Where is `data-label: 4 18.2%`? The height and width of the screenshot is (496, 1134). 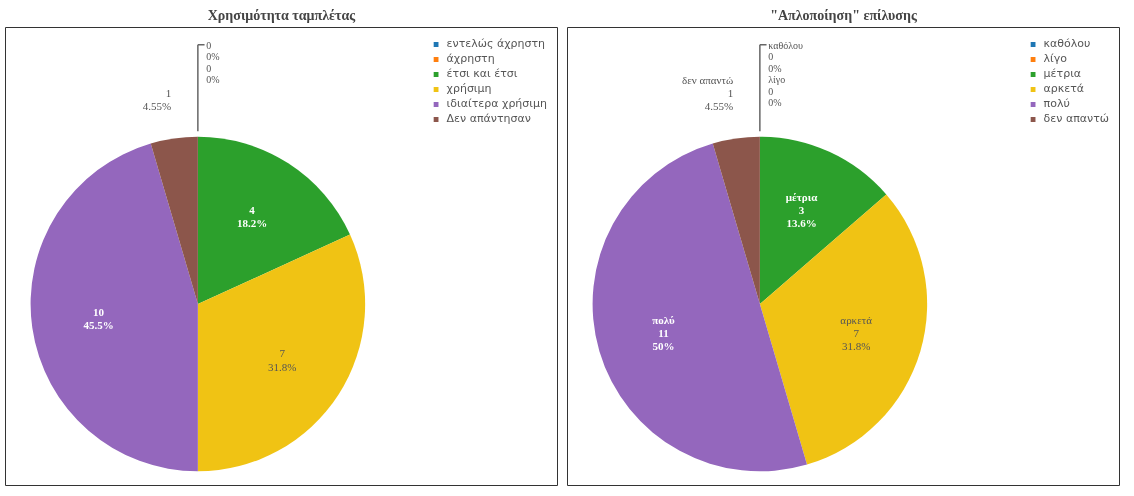 data-label: 4 18.2% is located at coordinates (252, 217).